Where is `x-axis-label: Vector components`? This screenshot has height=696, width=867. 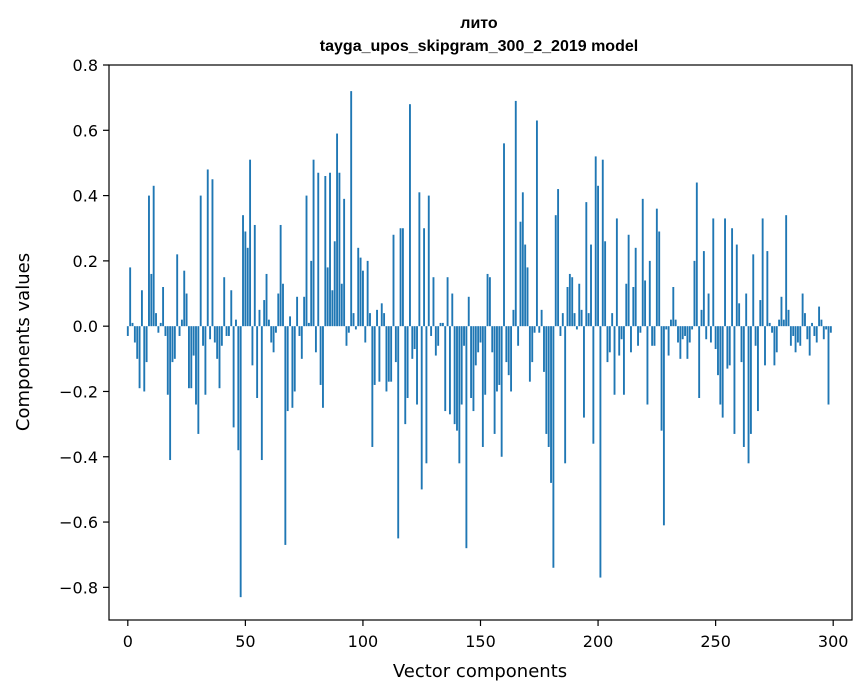 x-axis-label: Vector components is located at coordinates (480, 671).